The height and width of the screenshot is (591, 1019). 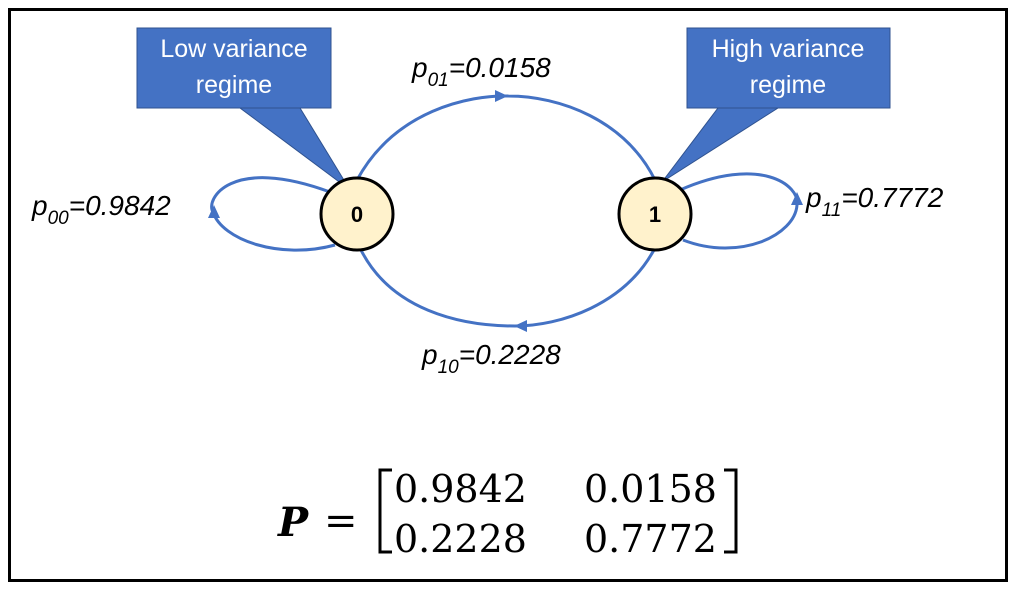 I want to click on callout-high-line2: regime, so click(x=788, y=85).